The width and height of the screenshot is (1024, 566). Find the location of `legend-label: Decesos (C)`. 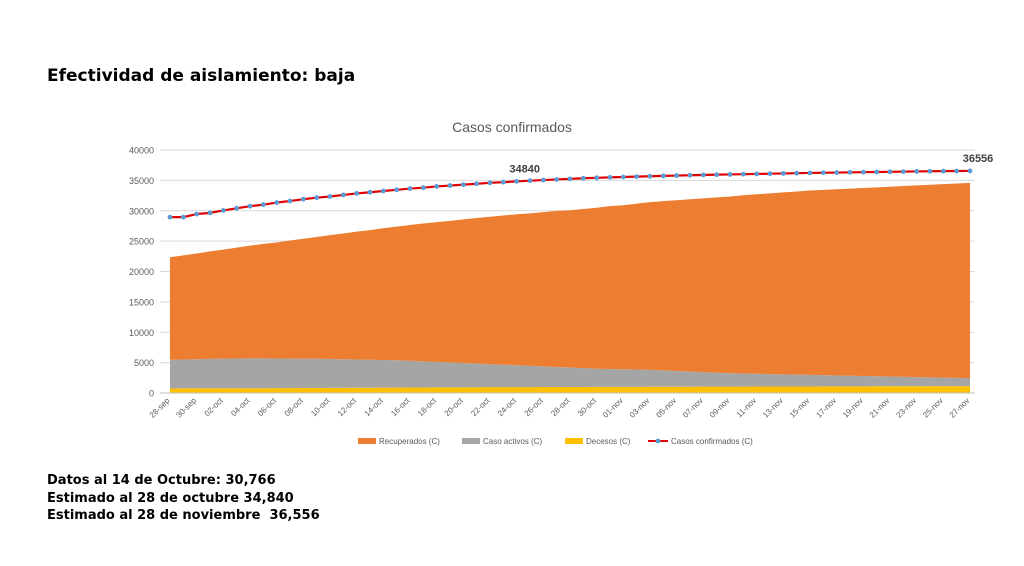

legend-label: Decesos (C) is located at coordinates (608, 441).